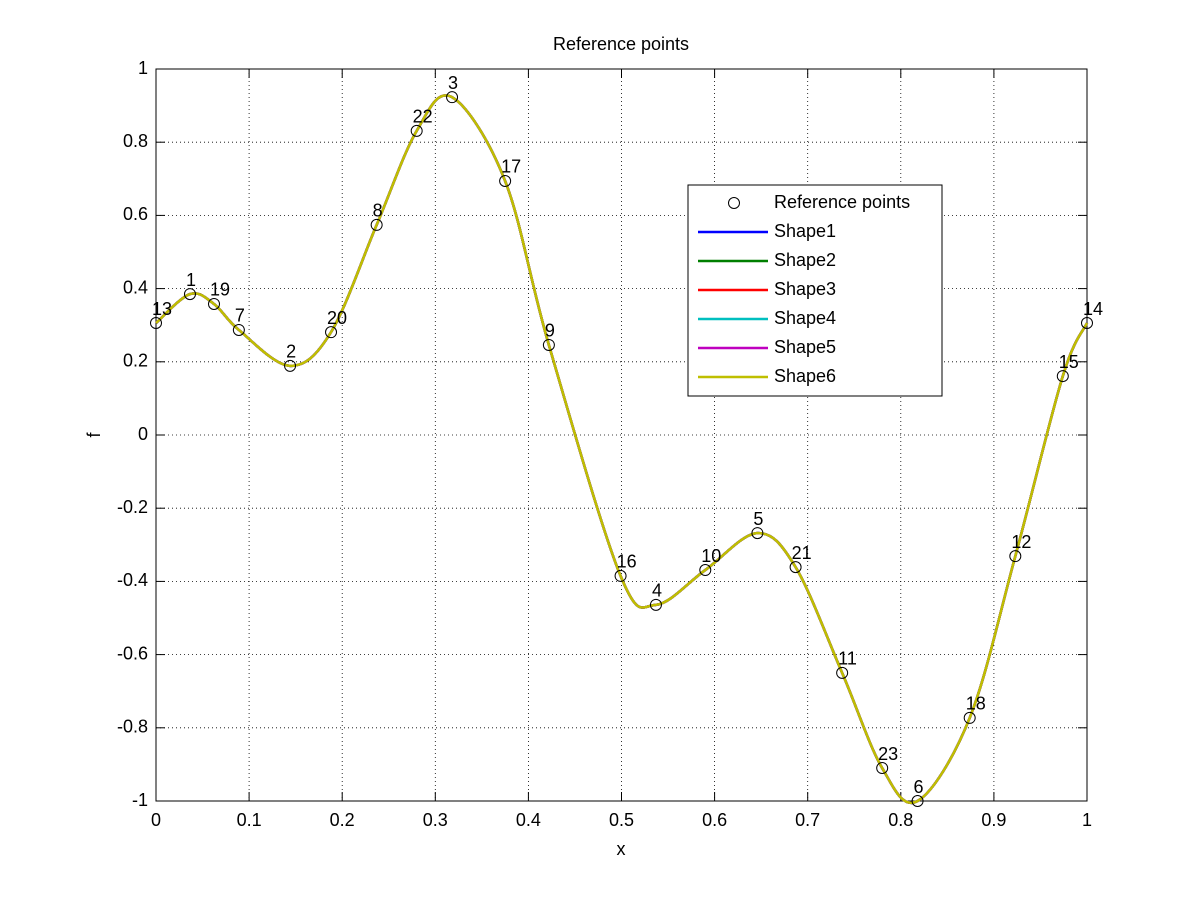  What do you see at coordinates (240, 316) in the screenshot?
I see `point-label: 7` at bounding box center [240, 316].